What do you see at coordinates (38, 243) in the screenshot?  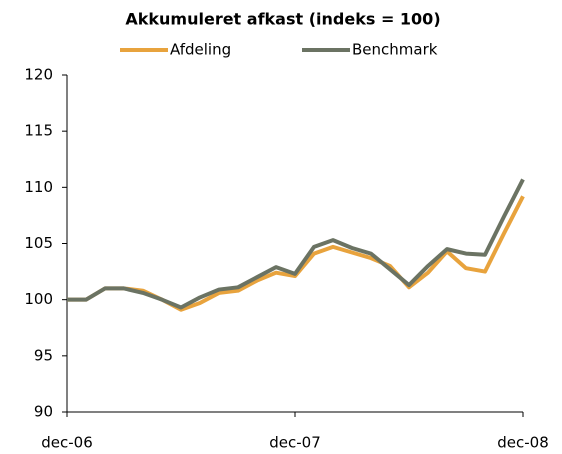 I see `y-tick-label: 105` at bounding box center [38, 243].